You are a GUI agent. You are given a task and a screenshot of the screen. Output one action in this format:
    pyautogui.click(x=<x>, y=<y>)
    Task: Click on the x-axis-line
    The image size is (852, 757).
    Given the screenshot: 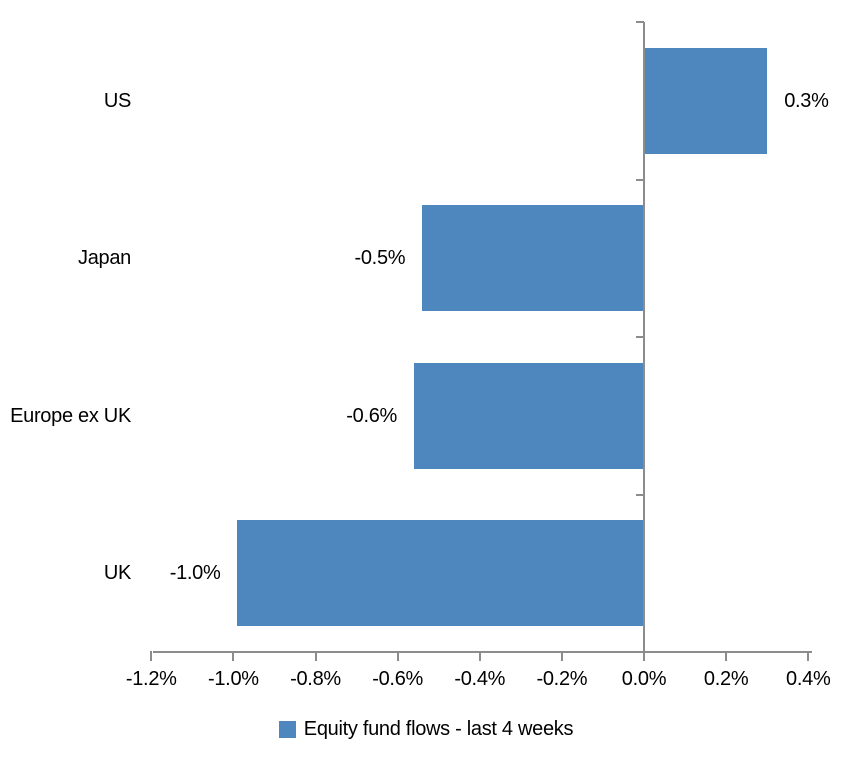 What is the action you would take?
    pyautogui.click(x=482, y=652)
    